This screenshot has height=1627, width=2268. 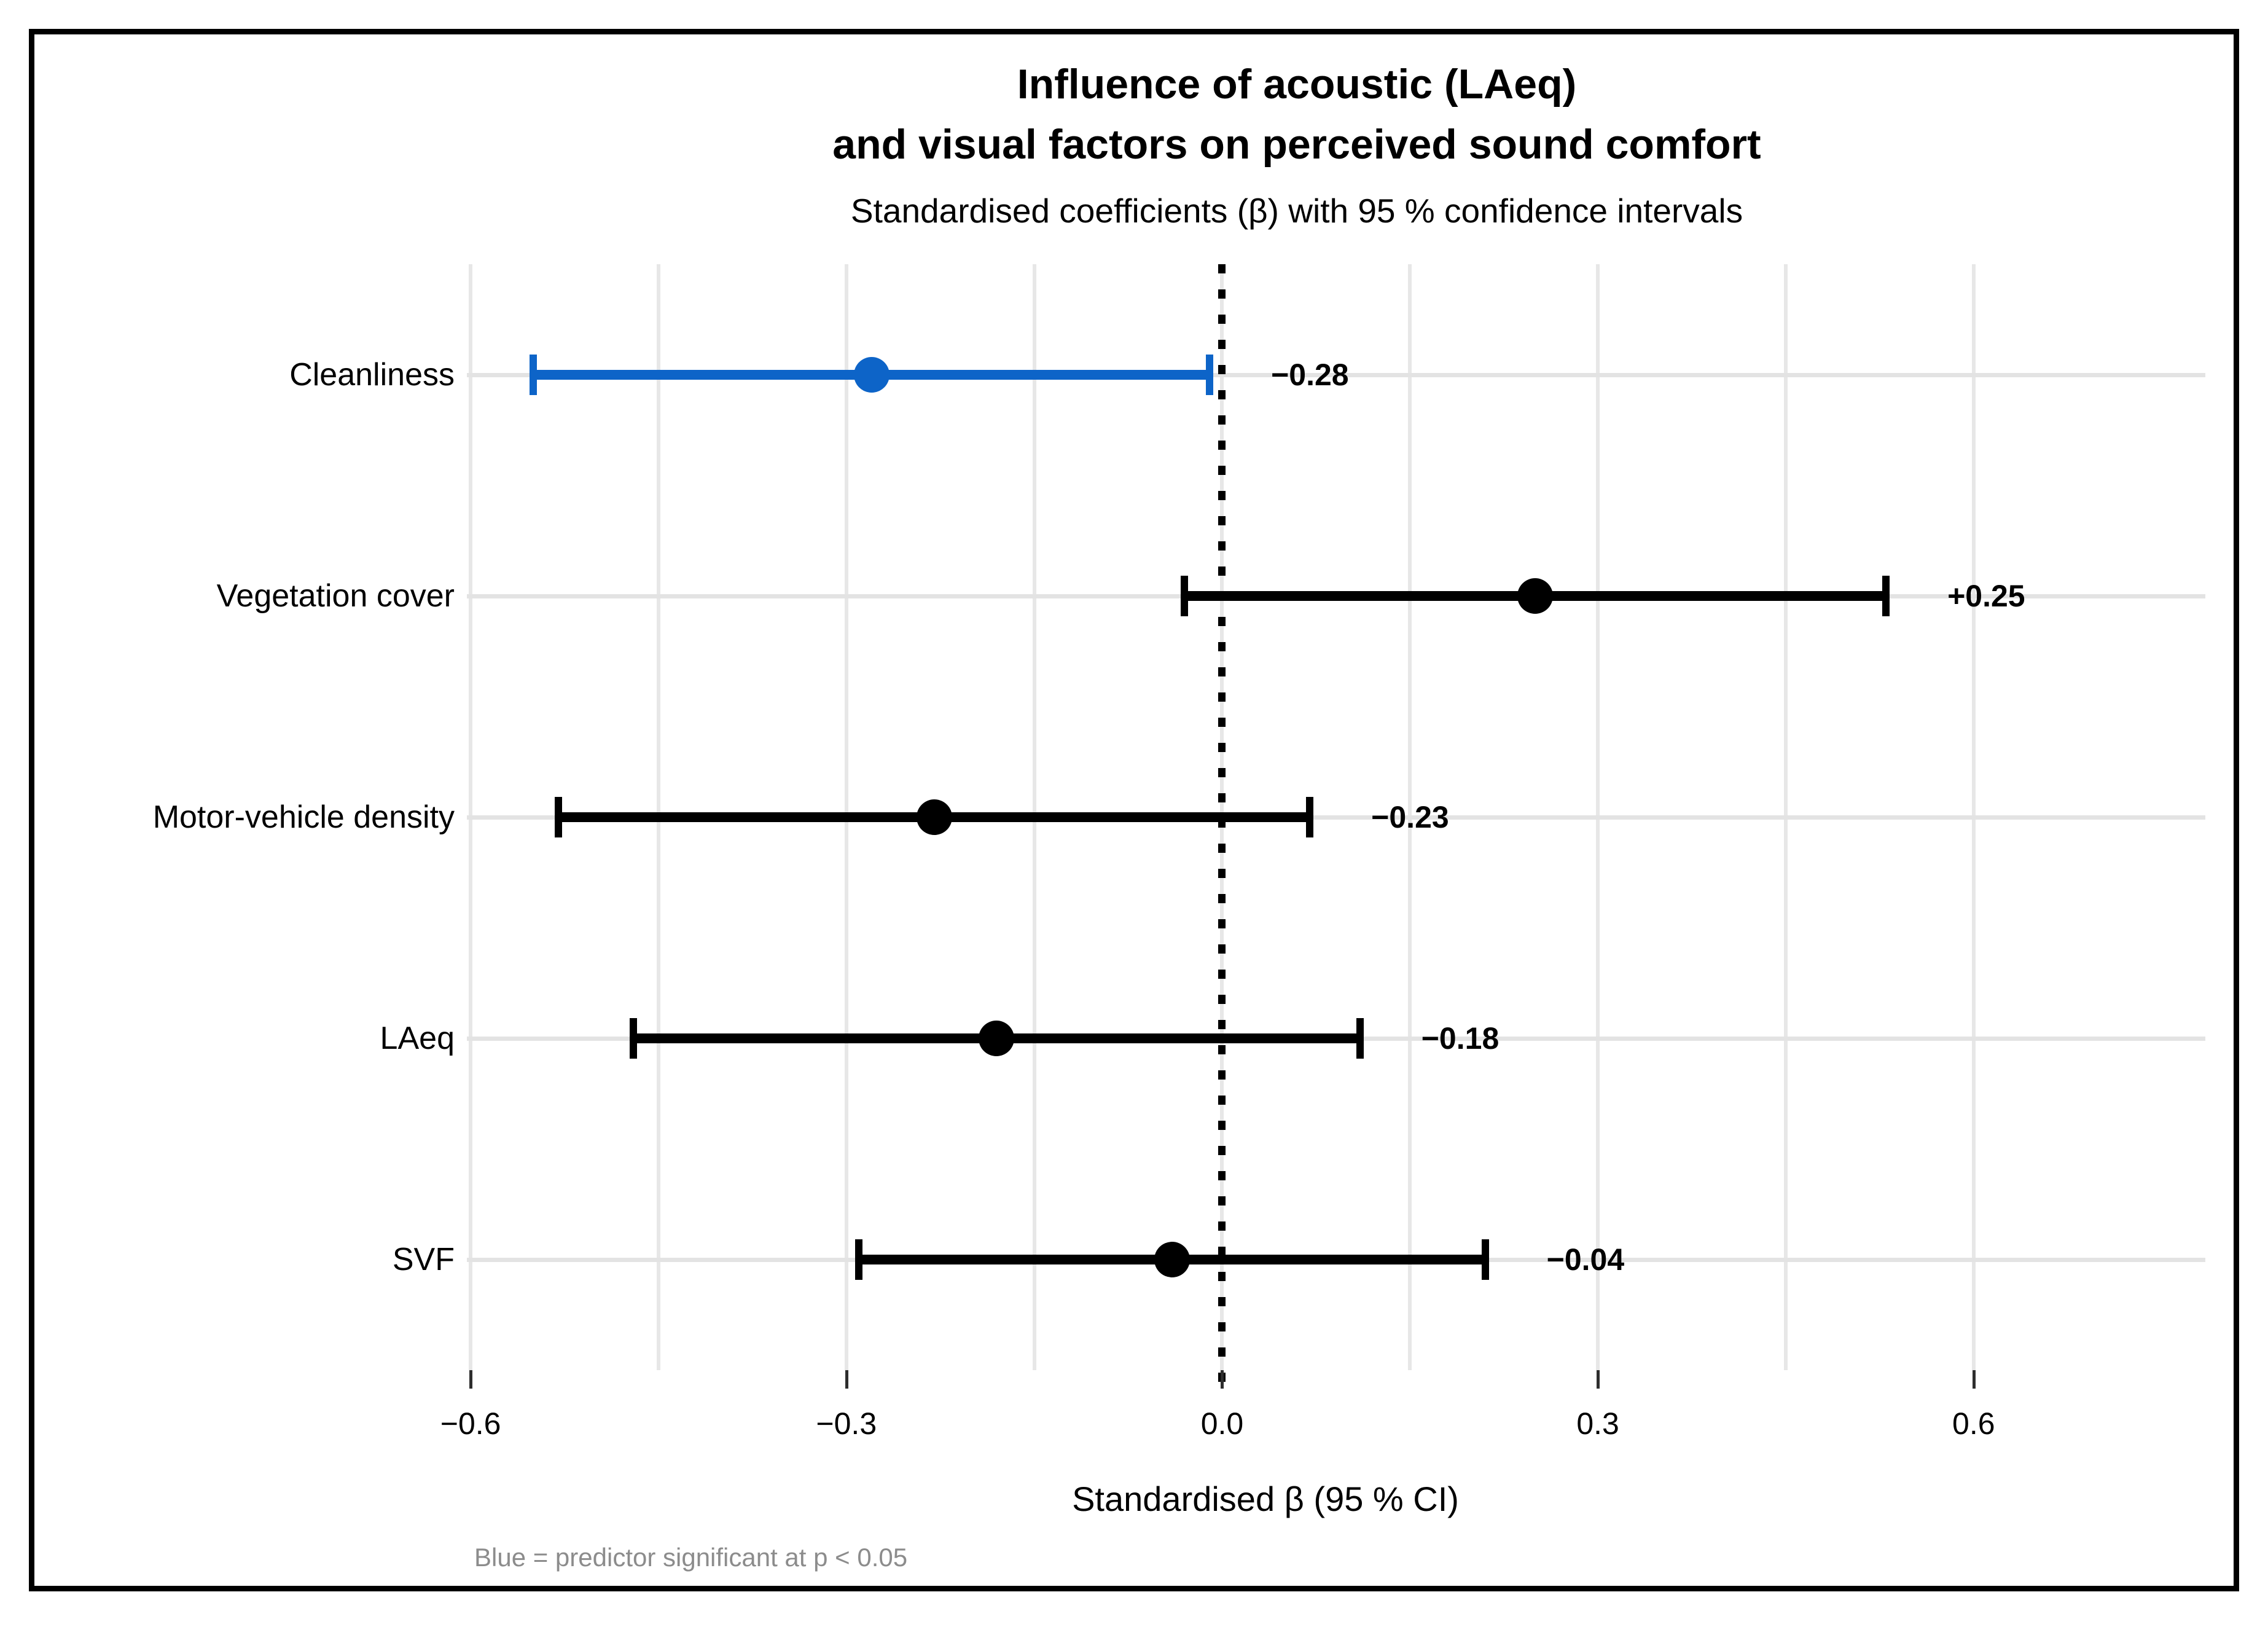 I want to click on category-label: LAeq, so click(x=417, y=1039).